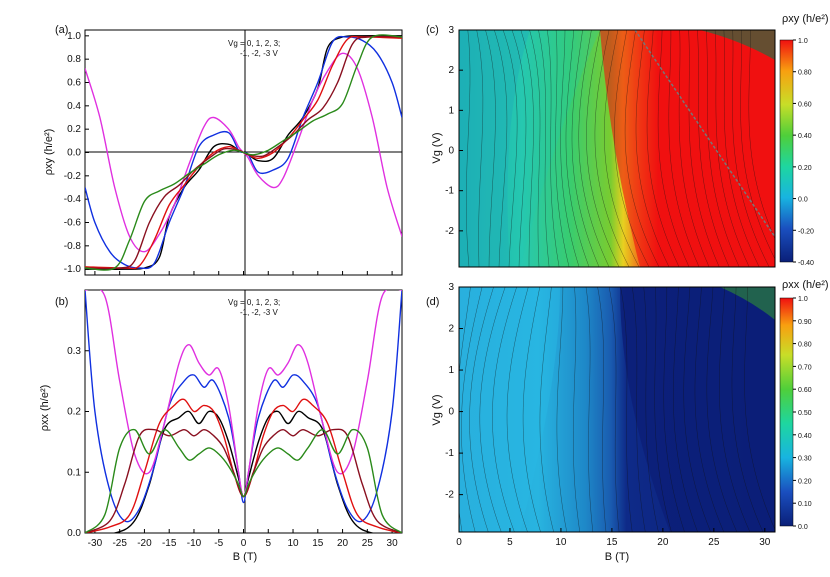 The width and height of the screenshot is (830, 577). I want to click on x-tick-label: 25, so click(368, 543).